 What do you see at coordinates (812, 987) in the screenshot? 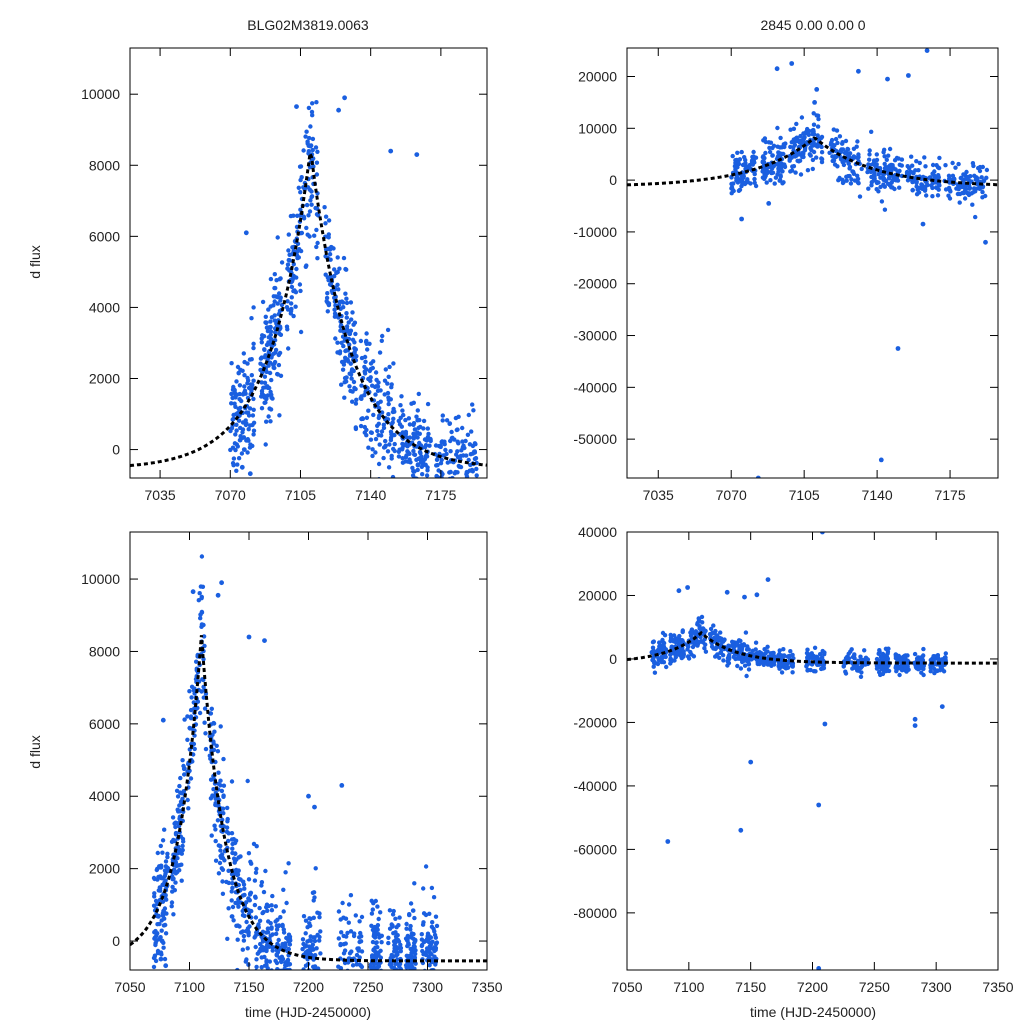
I see `x-tick-label: 7200` at bounding box center [812, 987].